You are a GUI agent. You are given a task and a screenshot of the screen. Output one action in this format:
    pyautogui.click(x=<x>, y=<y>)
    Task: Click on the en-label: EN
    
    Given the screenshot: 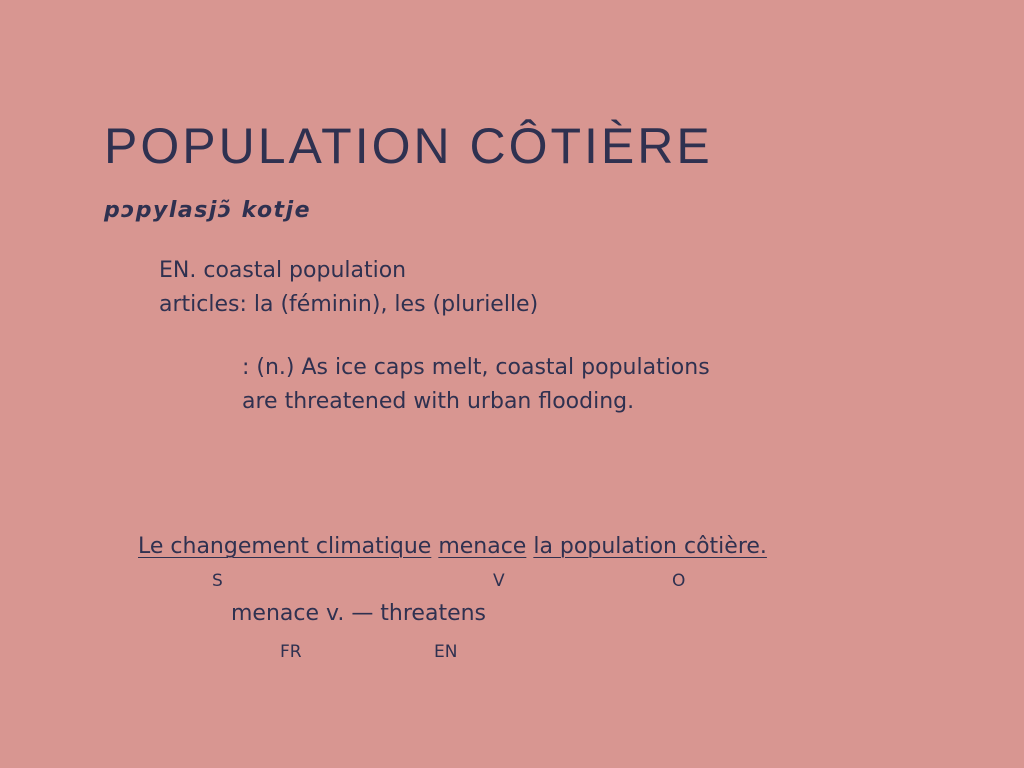 What is the action you would take?
    pyautogui.click(x=446, y=652)
    